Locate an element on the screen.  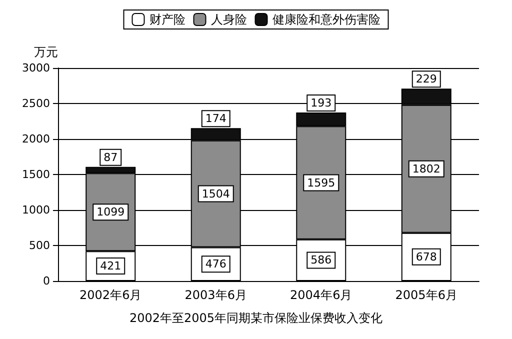
data-label: 1099 is located at coordinates (110, 212).